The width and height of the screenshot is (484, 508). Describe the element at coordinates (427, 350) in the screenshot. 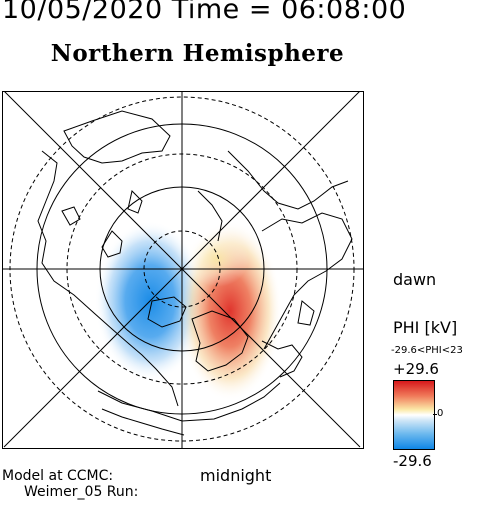

I see `legend-range: -29.6<PHI<23` at that location.